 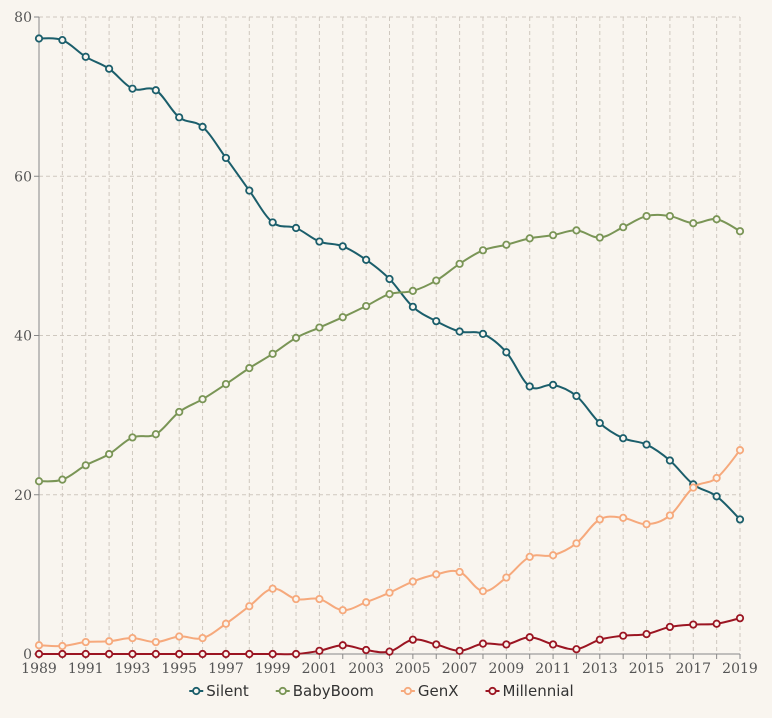 I want to click on x-tick-label: 1991, so click(x=86, y=669).